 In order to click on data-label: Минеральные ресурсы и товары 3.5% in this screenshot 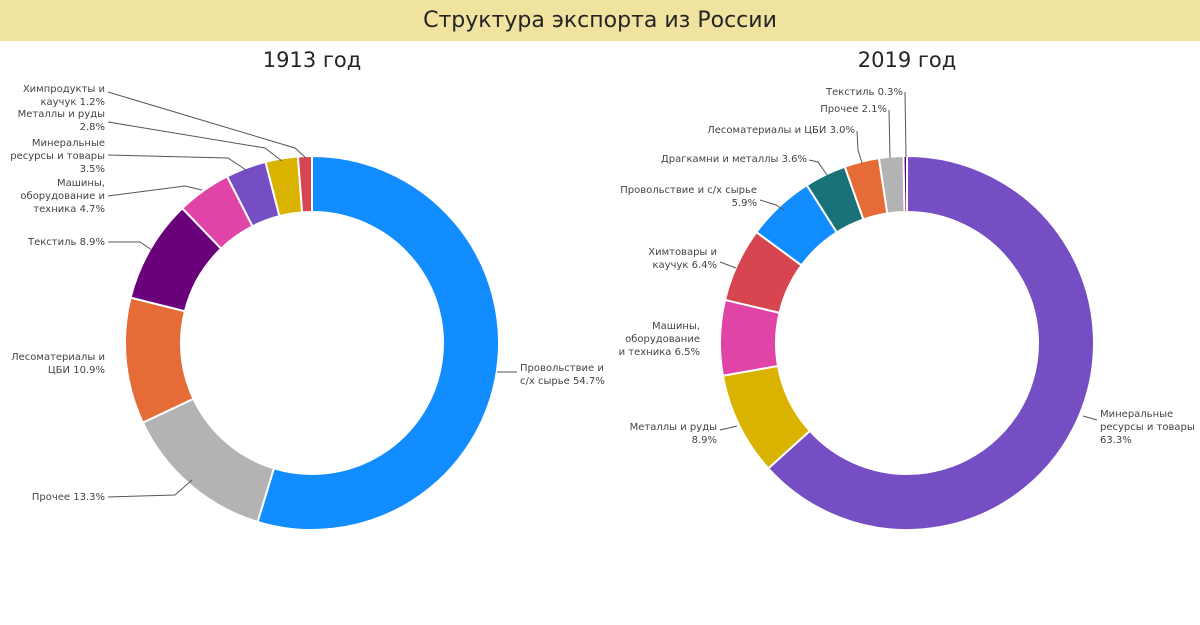, I will do `click(57, 156)`.